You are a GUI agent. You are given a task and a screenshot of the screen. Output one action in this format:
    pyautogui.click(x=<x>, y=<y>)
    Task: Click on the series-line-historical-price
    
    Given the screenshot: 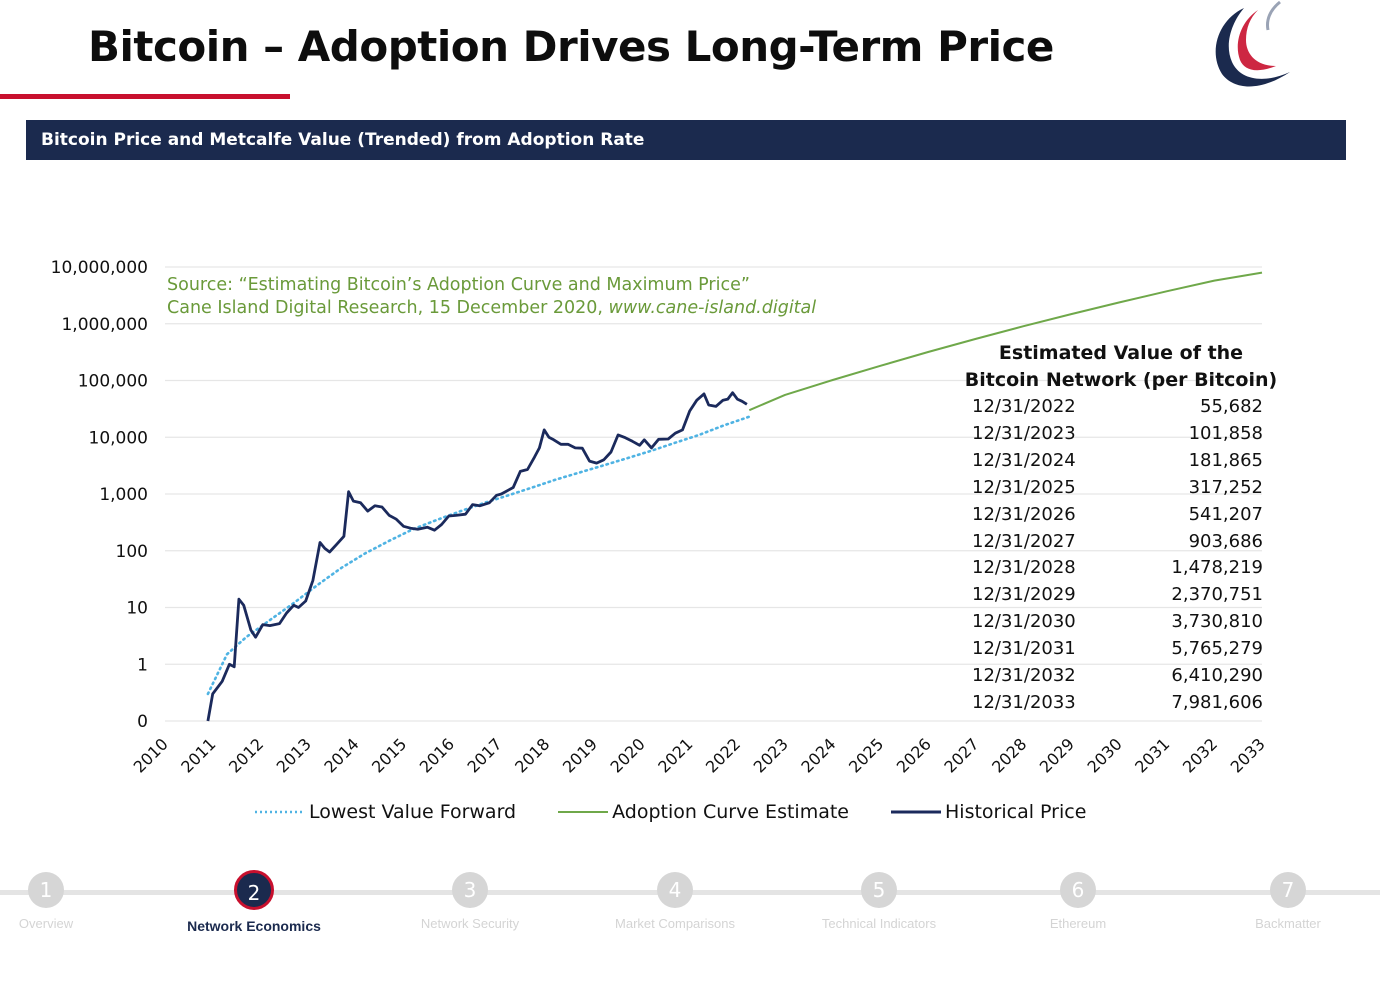 What is the action you would take?
    pyautogui.click(x=477, y=556)
    